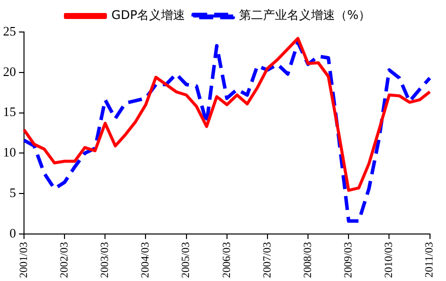 The height and width of the screenshot is (281, 446). I want to click on legend-label: 第二产业名义增速（%）, so click(305, 15).